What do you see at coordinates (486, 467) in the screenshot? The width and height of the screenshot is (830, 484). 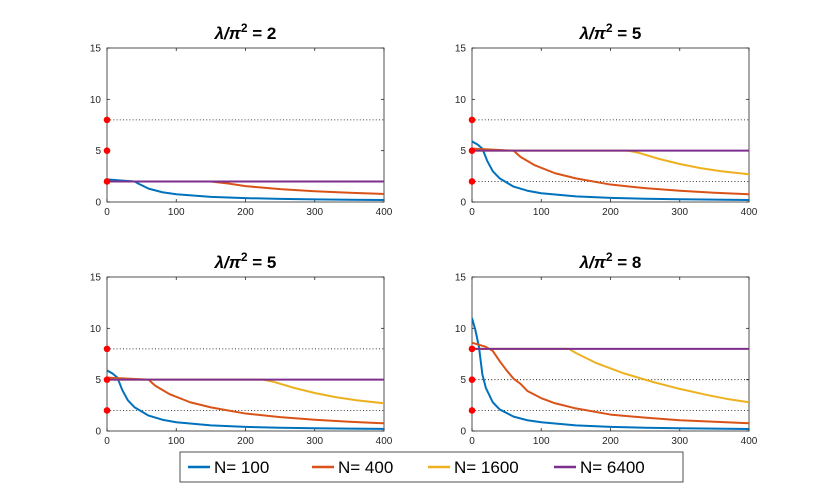 I see `legend-label-n1600: N= 1600` at bounding box center [486, 467].